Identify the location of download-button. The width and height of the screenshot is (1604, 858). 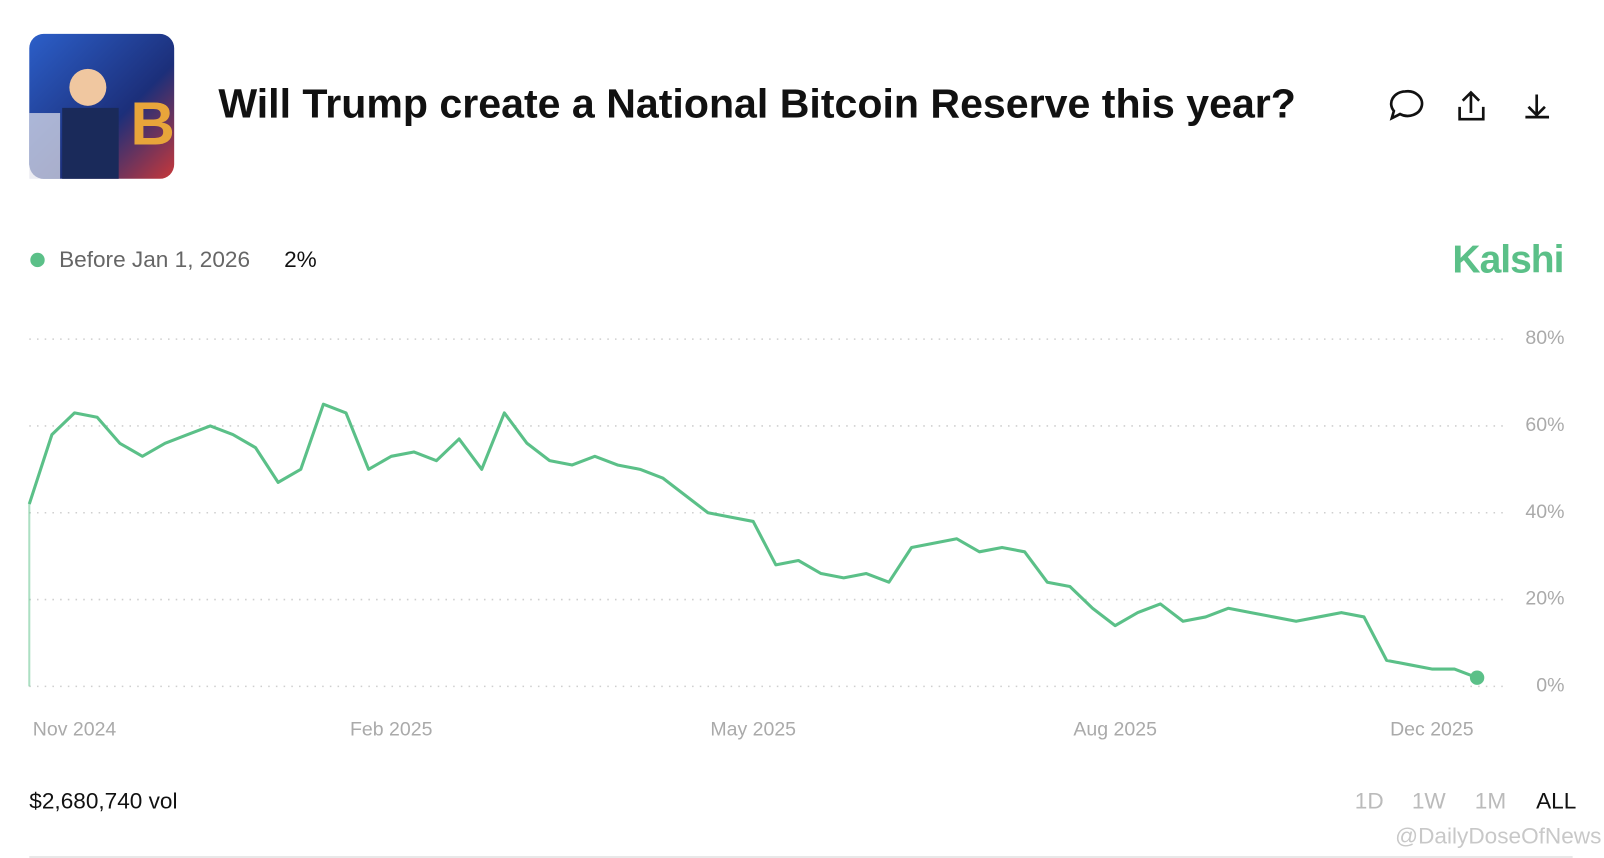
(1537, 106).